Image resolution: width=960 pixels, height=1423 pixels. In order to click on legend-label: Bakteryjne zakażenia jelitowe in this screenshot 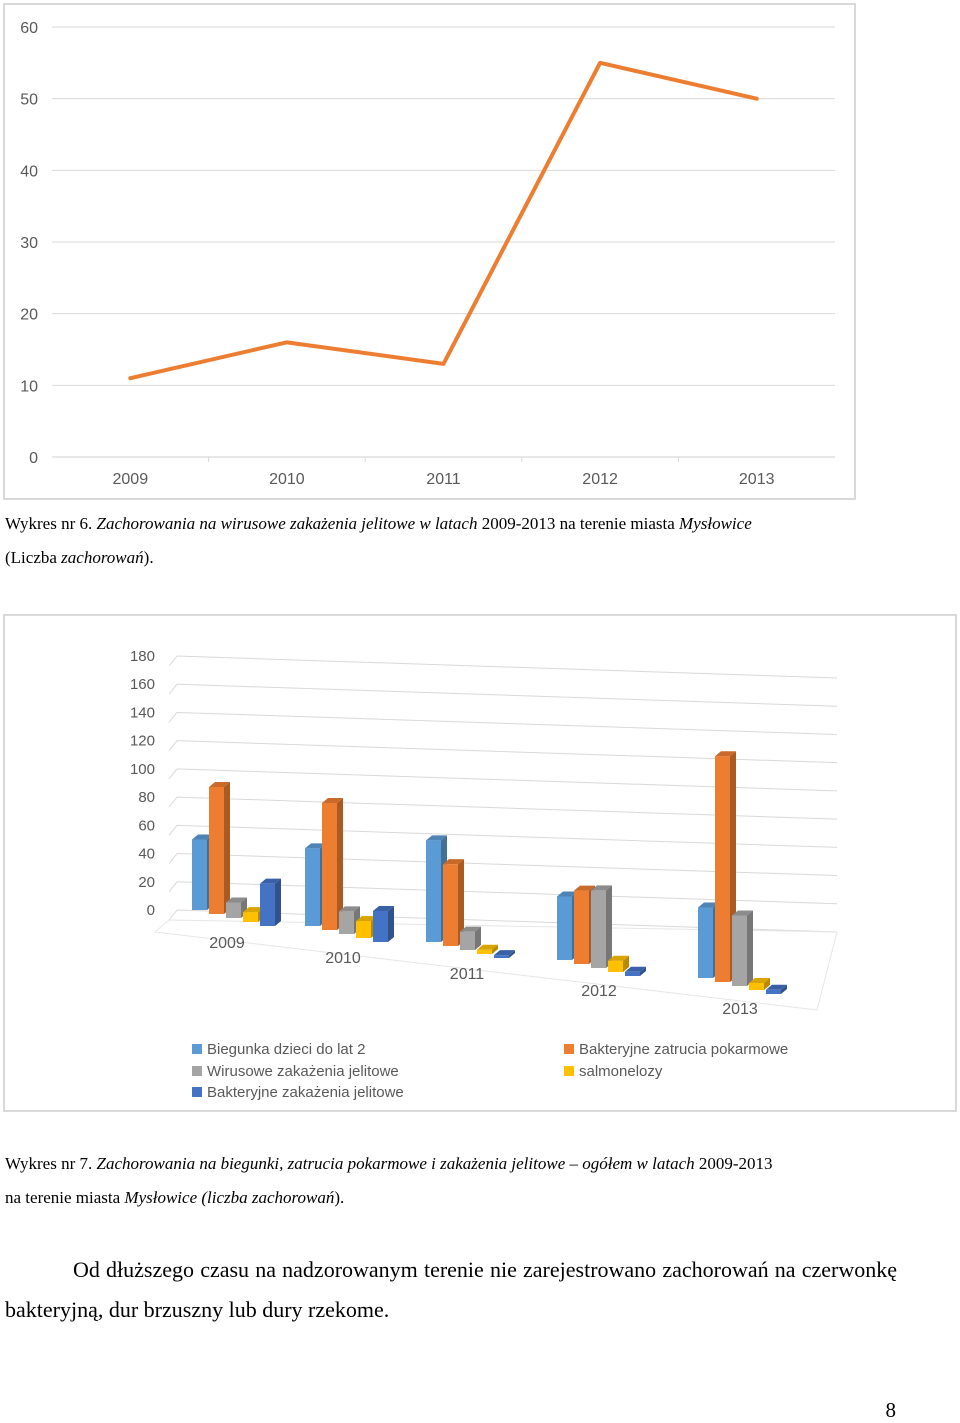, I will do `click(305, 1092)`.